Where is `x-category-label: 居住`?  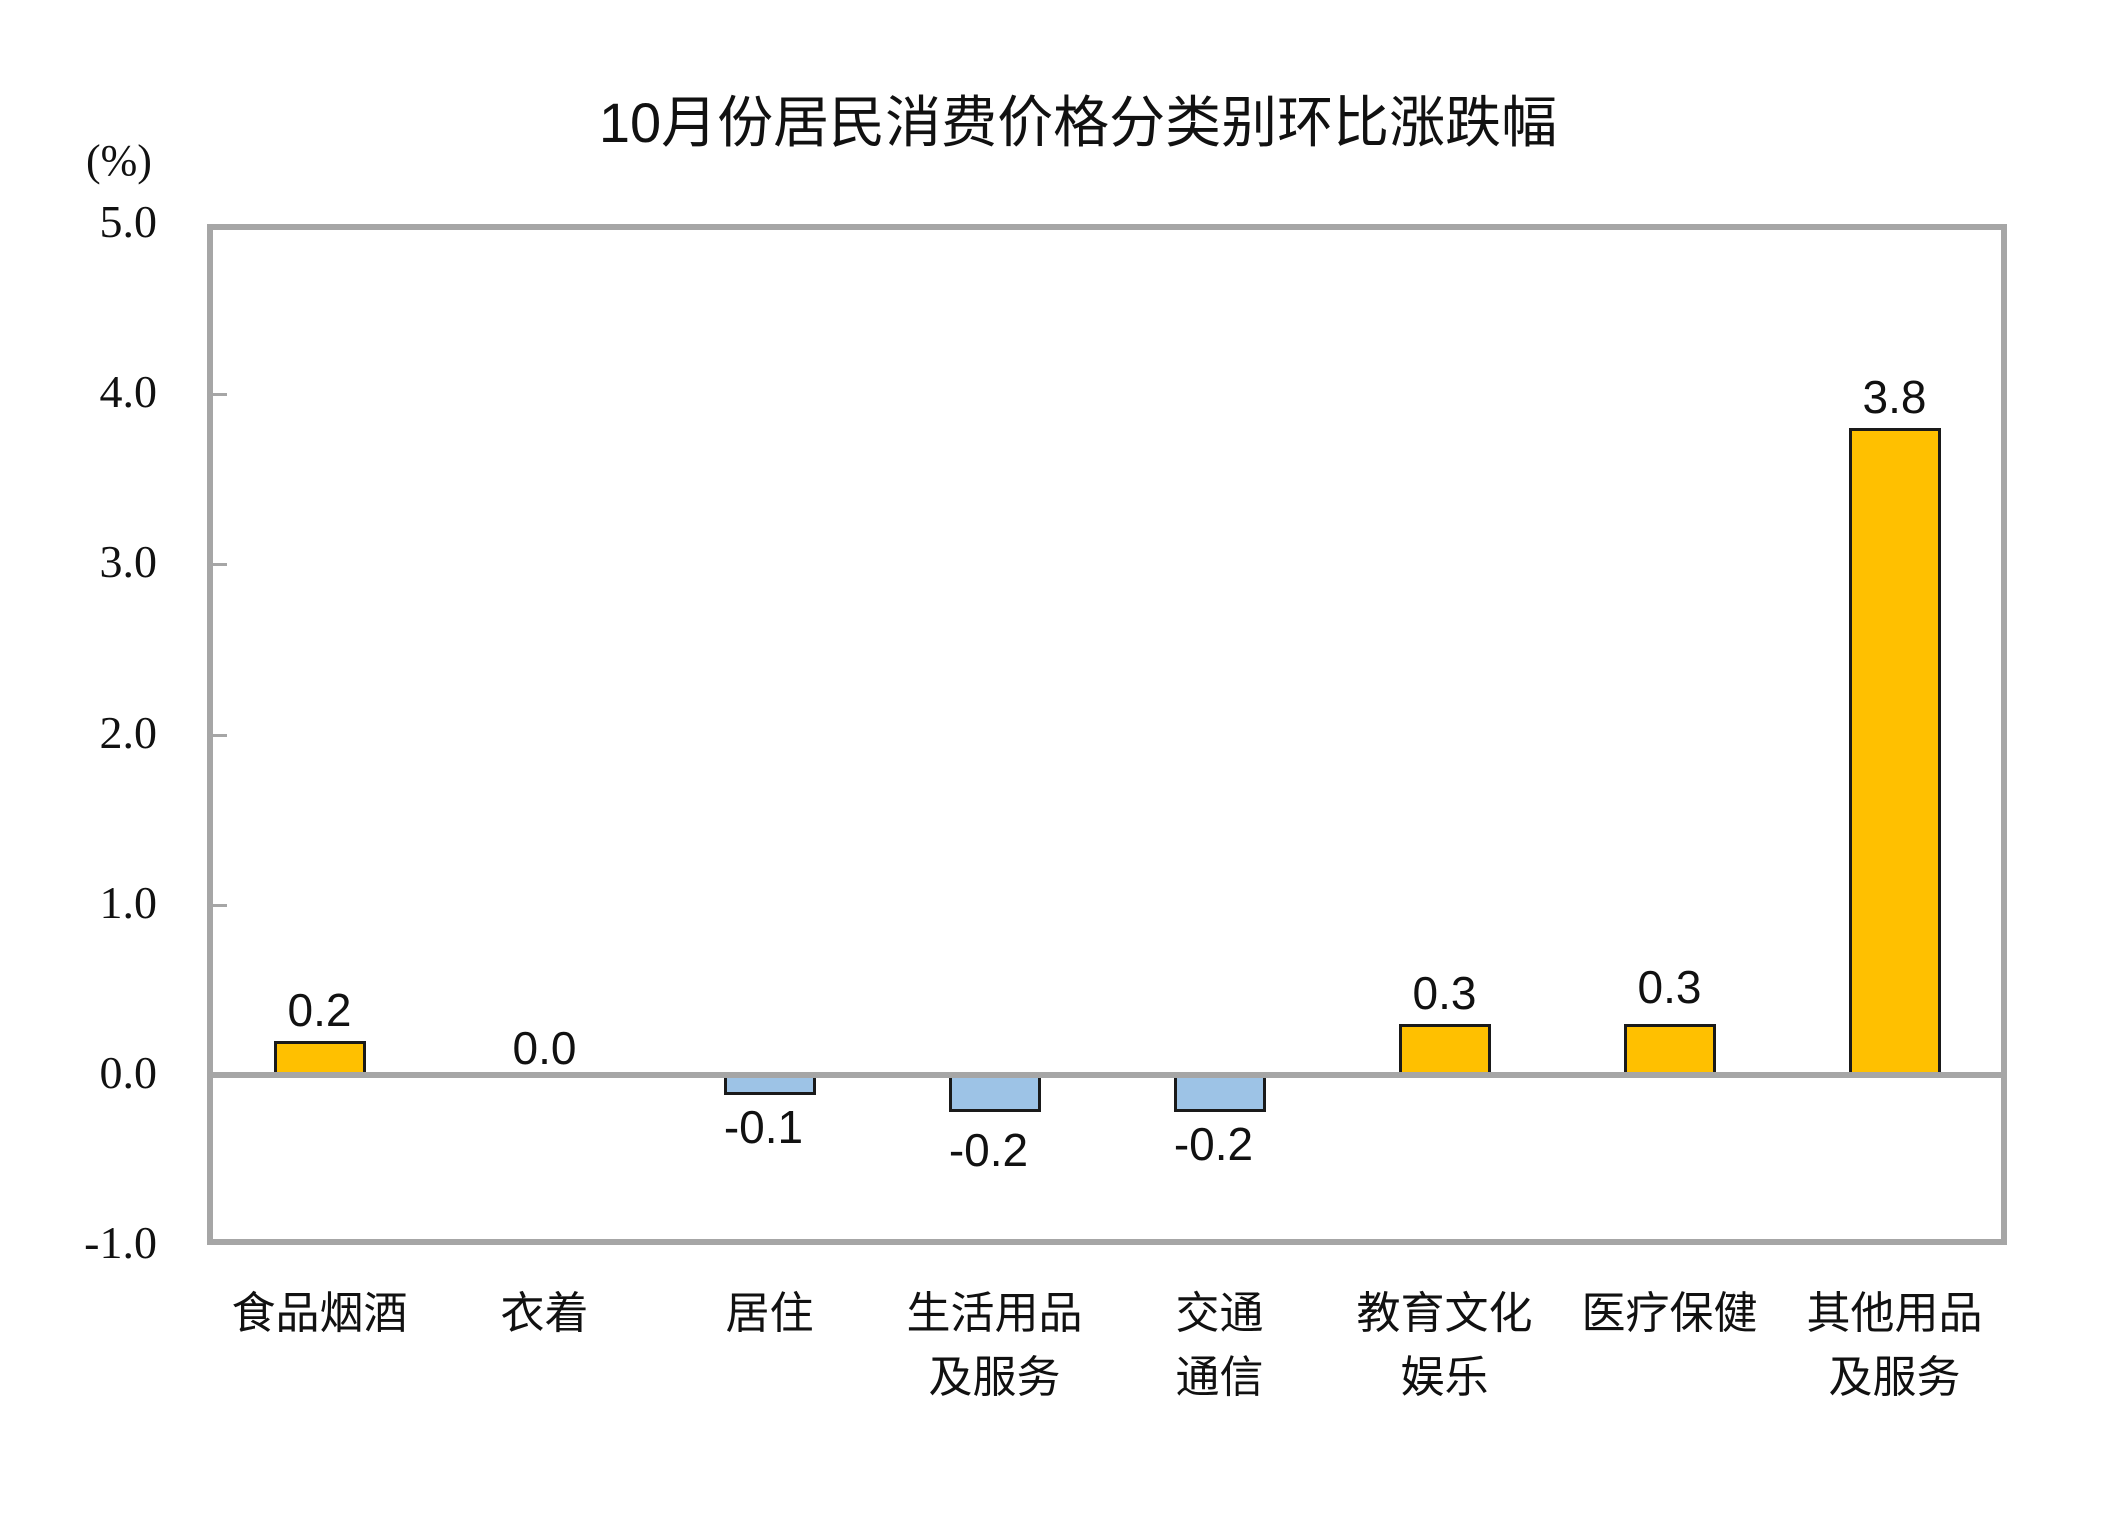
x-category-label: 居住 is located at coordinates (769, 1314).